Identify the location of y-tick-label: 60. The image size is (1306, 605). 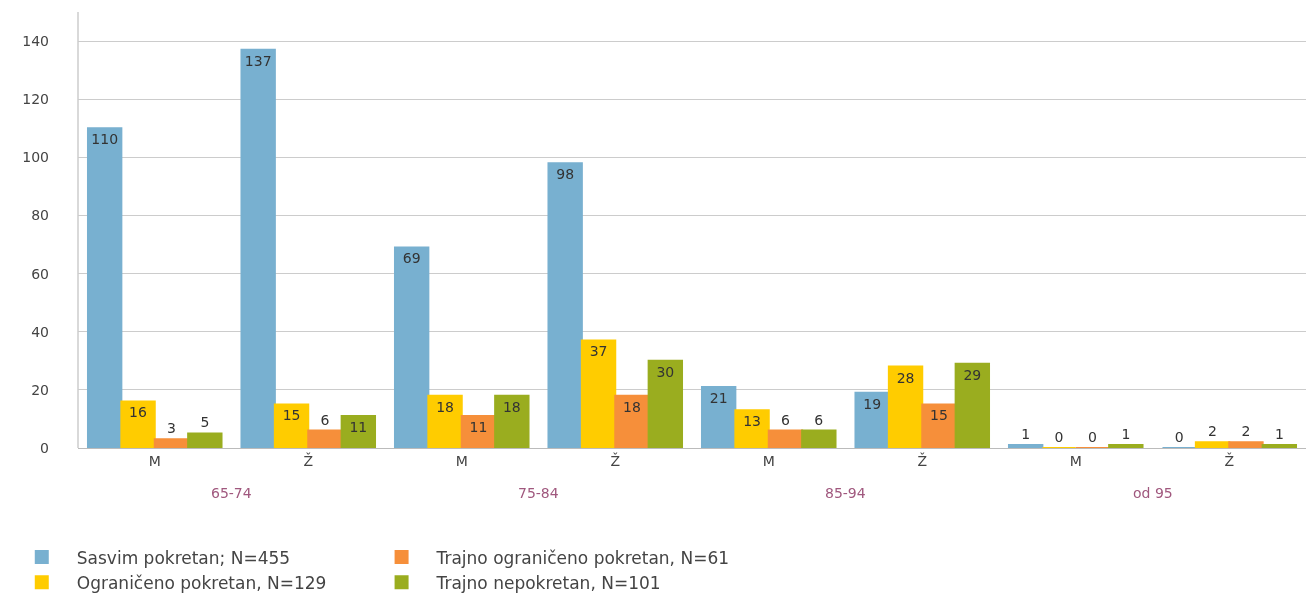
(40, 273).